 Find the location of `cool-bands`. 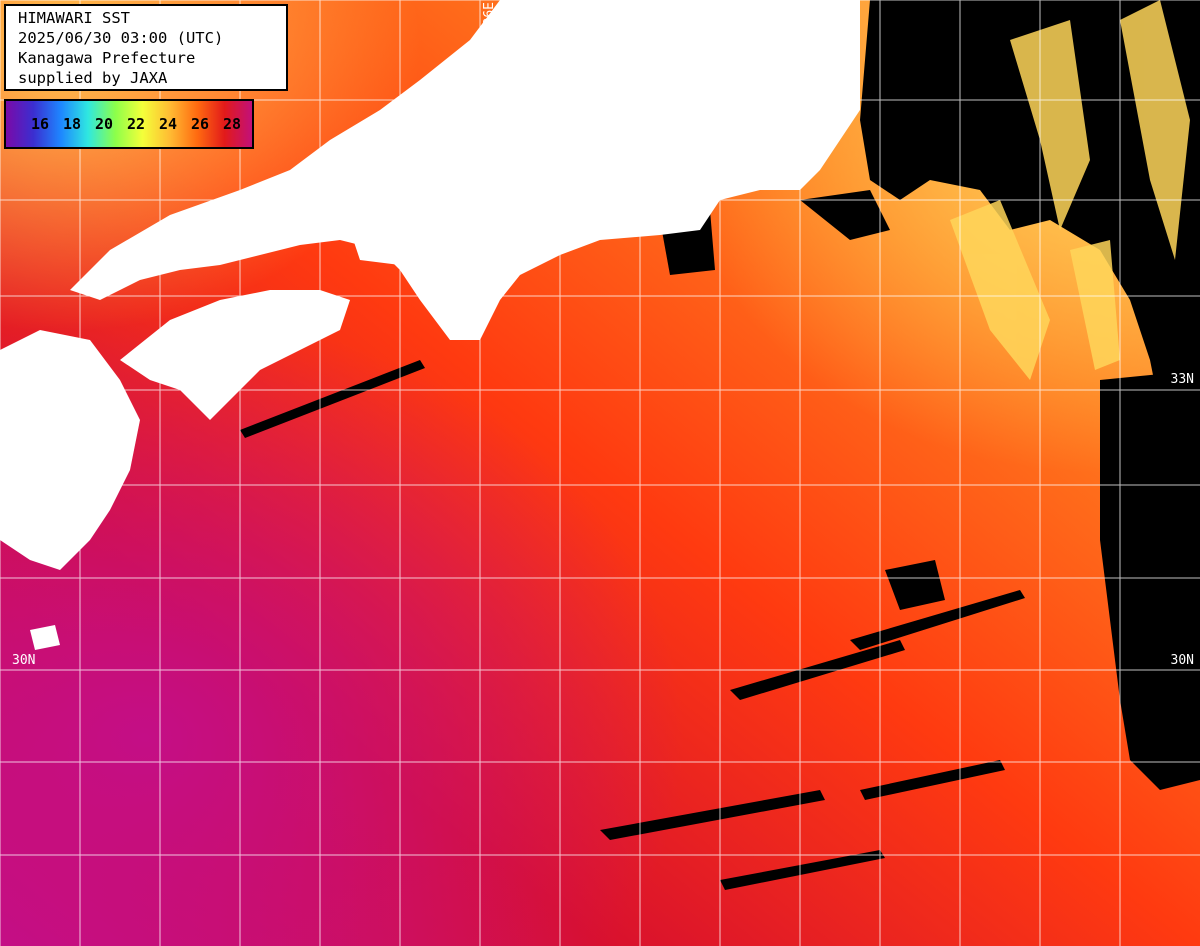

cool-bands is located at coordinates (1070, 190).